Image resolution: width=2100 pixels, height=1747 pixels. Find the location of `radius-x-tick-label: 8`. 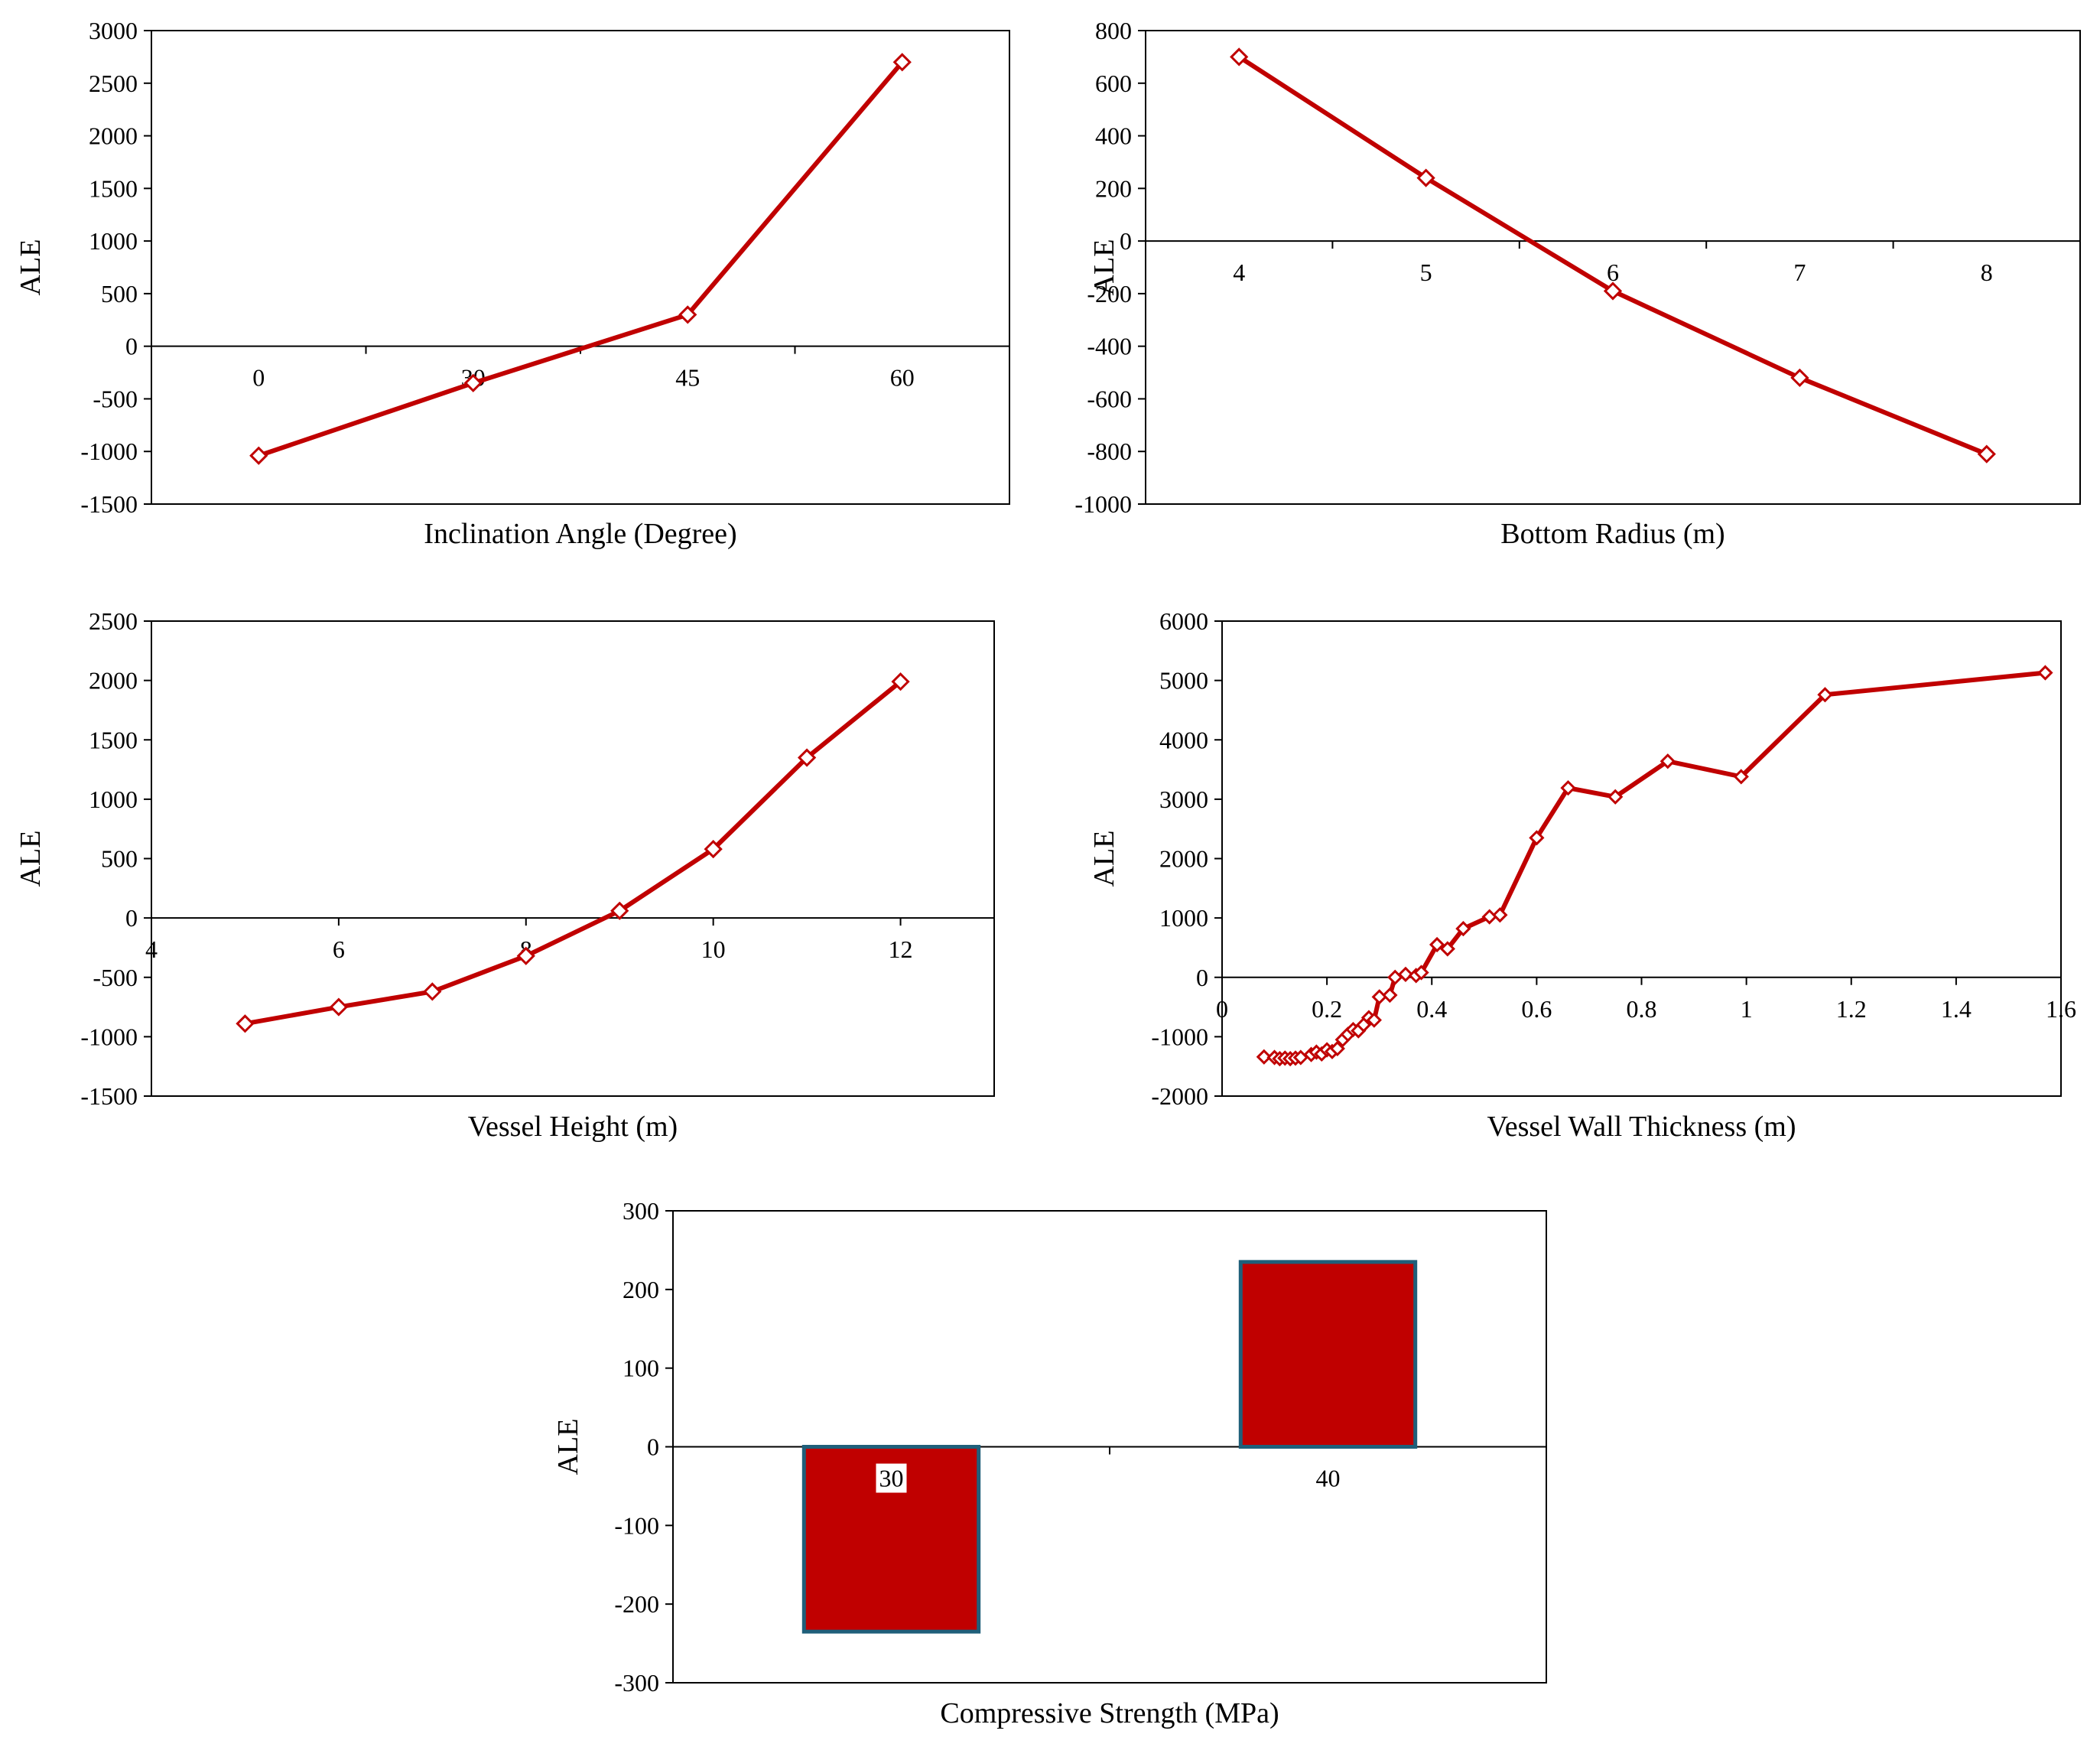

radius-x-tick-label: 8 is located at coordinates (1987, 272).